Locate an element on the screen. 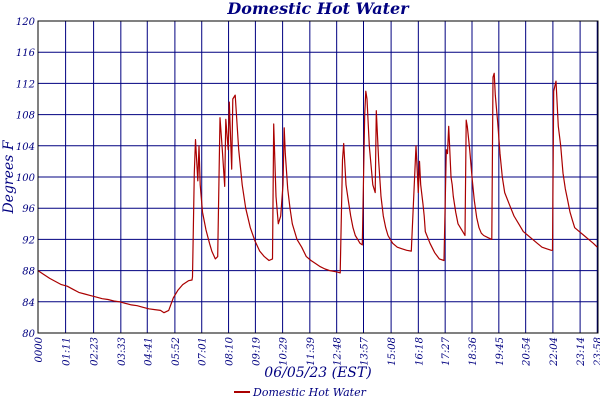 This screenshot has height=405, width=600. y-axis-label: Degrees F is located at coordinates (9, 176).